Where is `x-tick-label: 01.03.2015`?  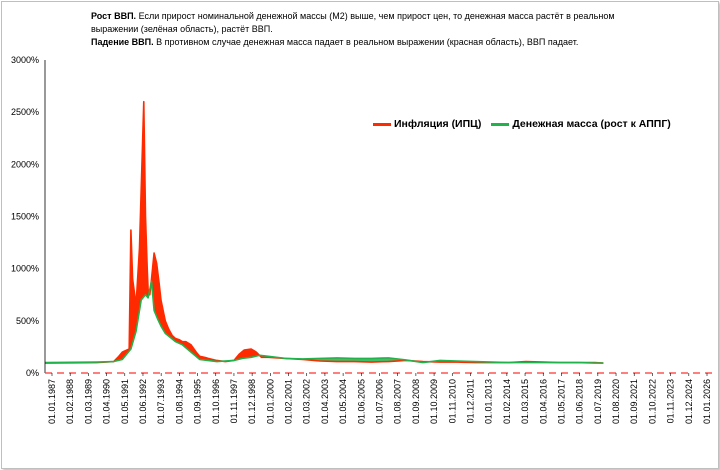 x-tick-label: 01.03.2015 is located at coordinates (525, 401).